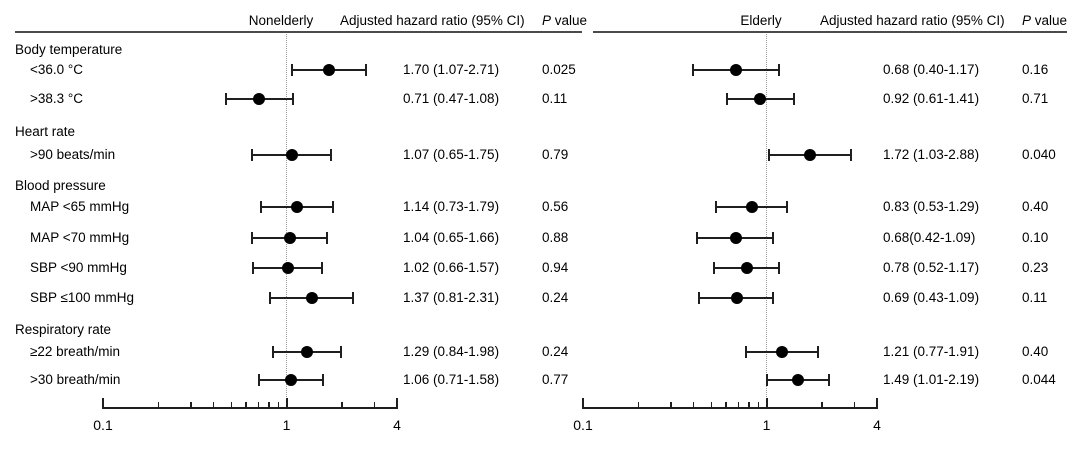 Image resolution: width=1080 pixels, height=449 pixels. Describe the element at coordinates (565, 20) in the screenshot. I see `column-header-pvalue-nonelderly: P value` at that location.